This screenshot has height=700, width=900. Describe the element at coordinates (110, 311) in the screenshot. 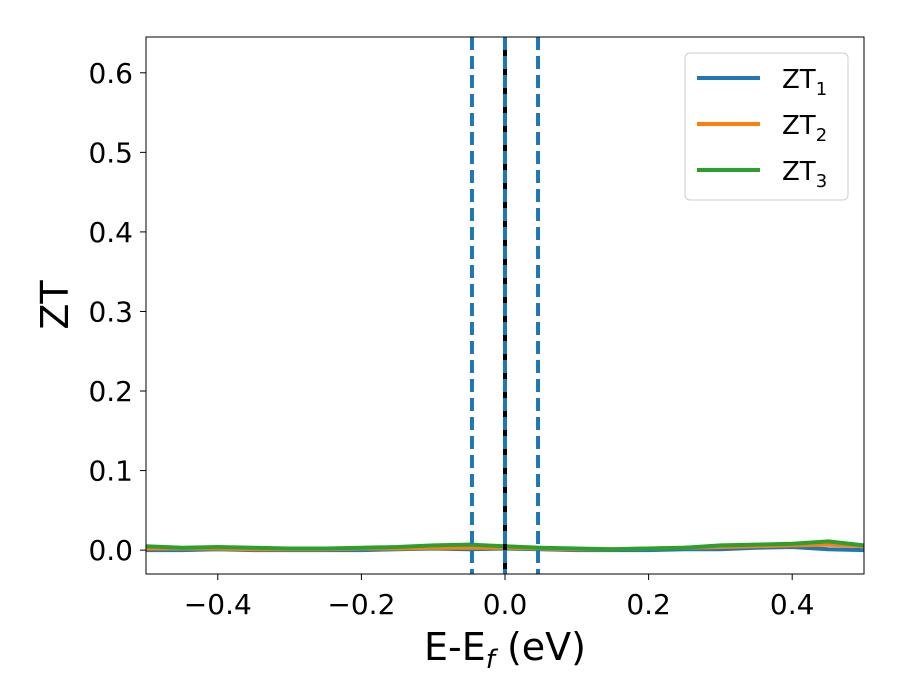

I see `y-tick-label: 0.3` at that location.